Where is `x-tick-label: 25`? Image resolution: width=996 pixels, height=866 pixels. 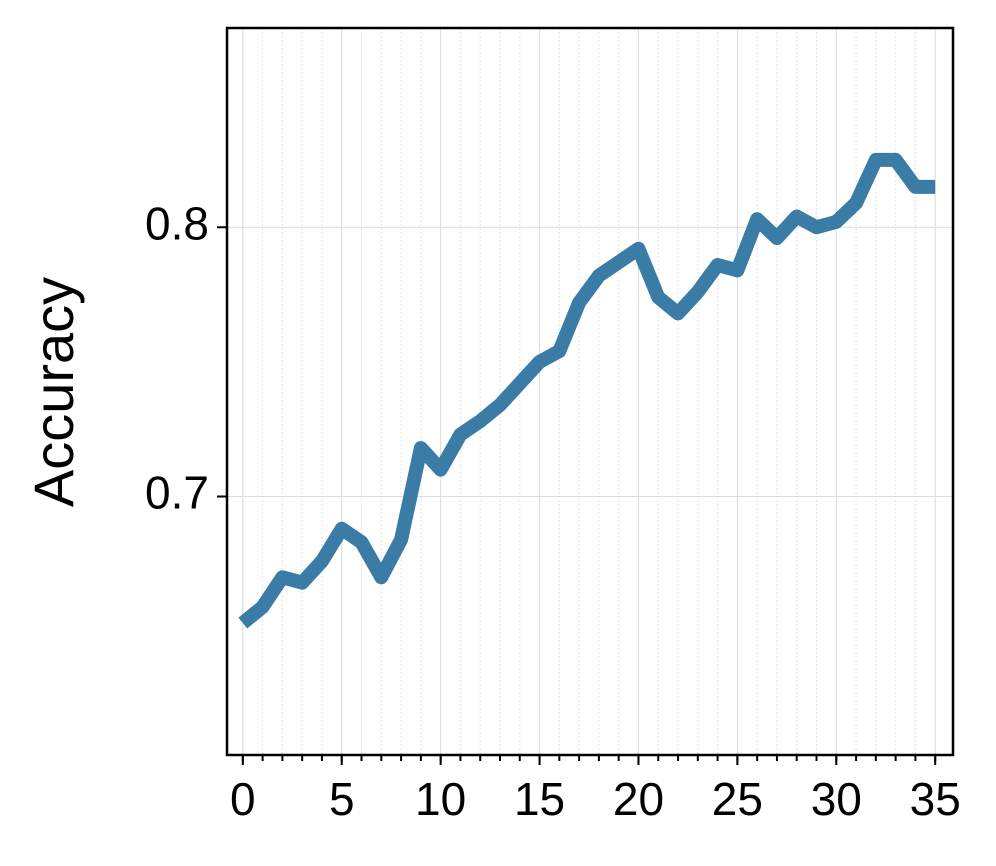 x-tick-label: 25 is located at coordinates (737, 799).